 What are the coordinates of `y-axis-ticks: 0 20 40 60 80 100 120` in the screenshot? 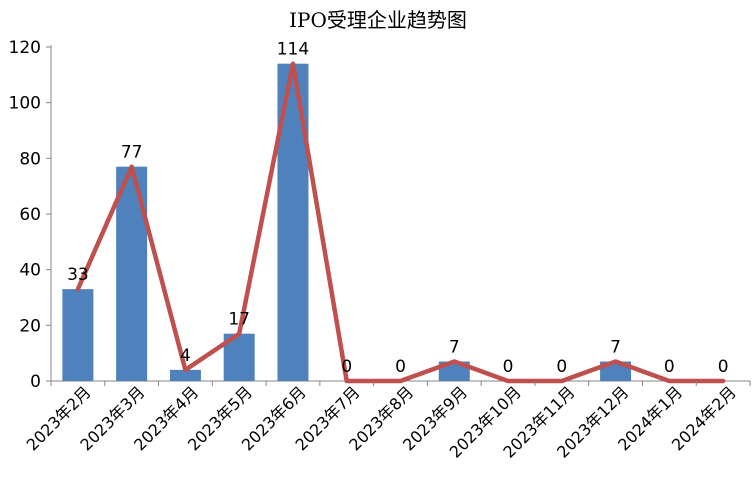 It's located at (30, 215).